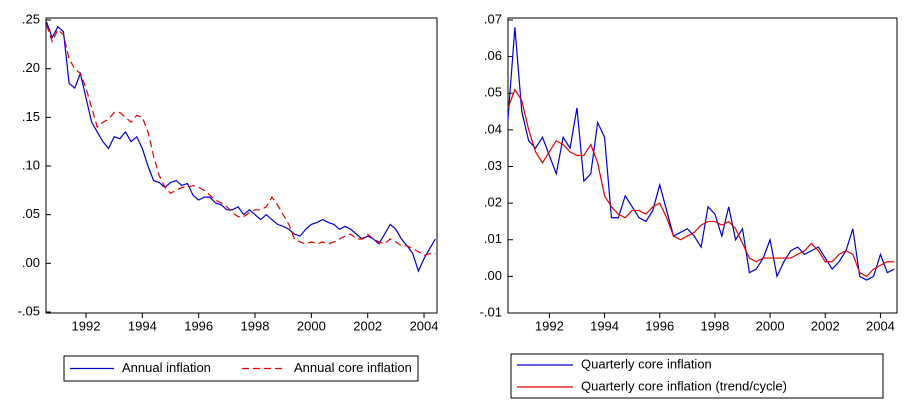 The width and height of the screenshot is (908, 401). I want to click on y-tick-label: .04, so click(493, 128).